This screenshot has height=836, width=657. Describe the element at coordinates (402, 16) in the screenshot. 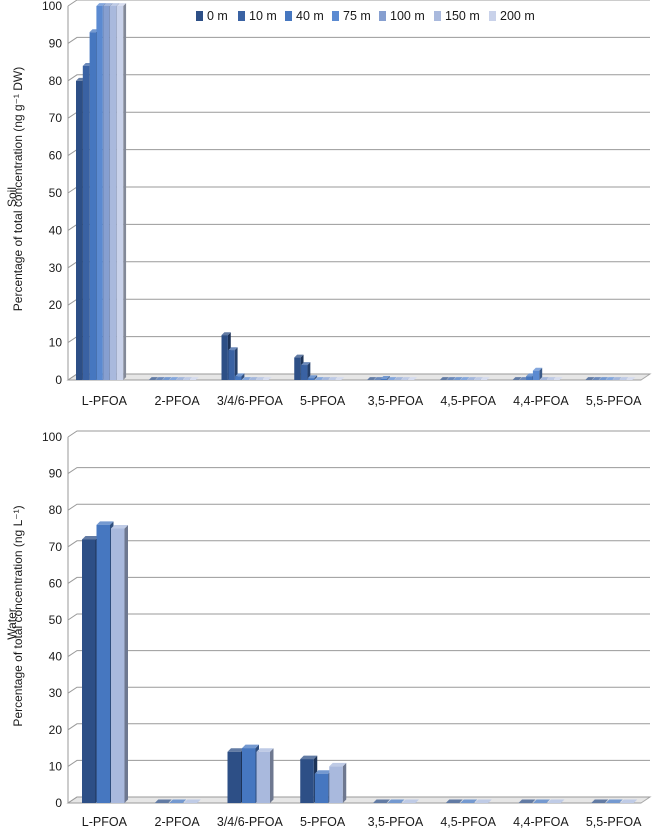

I see `legend-item: 100 m` at that location.